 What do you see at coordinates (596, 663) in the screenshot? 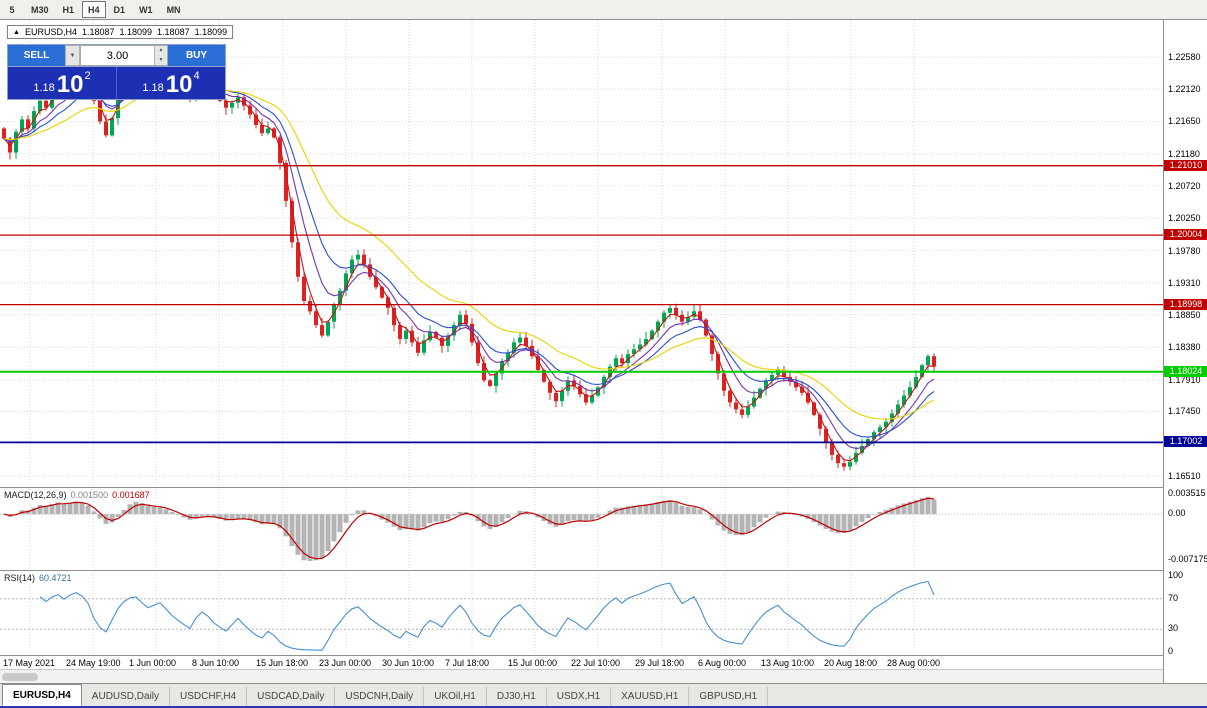
I see `time-label: 22 Jul 10:00` at bounding box center [596, 663].